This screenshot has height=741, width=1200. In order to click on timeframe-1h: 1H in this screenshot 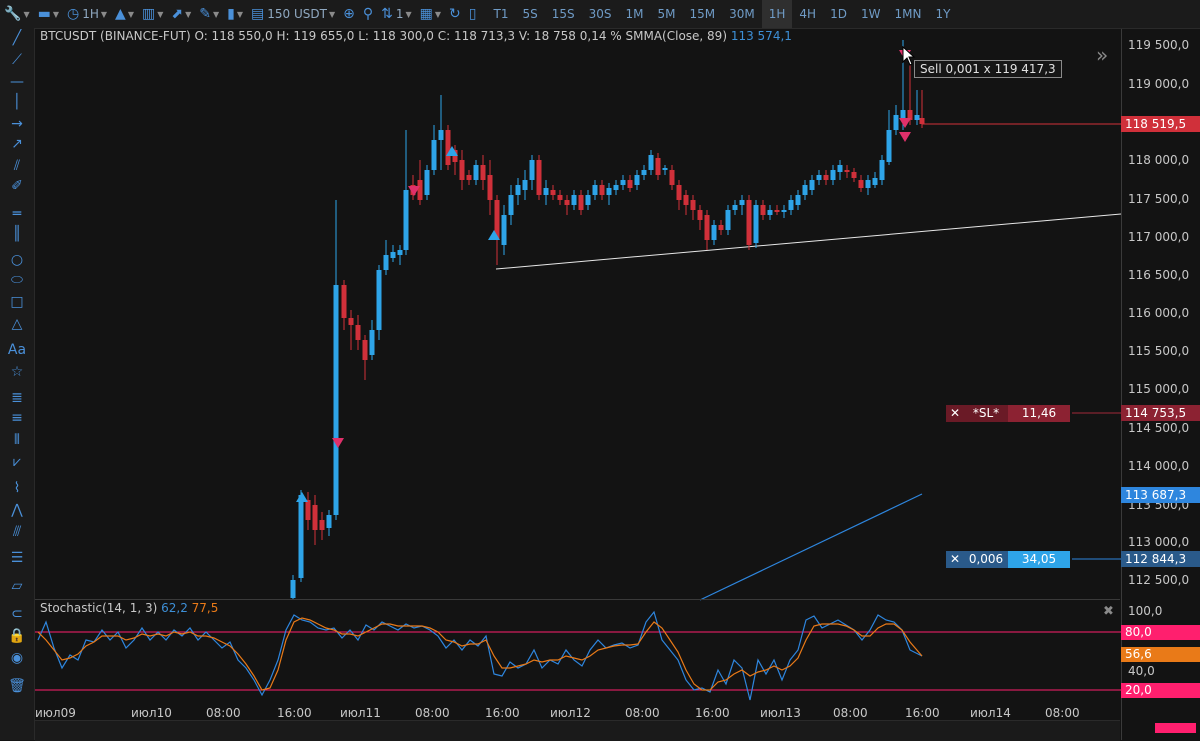, I will do `click(777, 14)`.